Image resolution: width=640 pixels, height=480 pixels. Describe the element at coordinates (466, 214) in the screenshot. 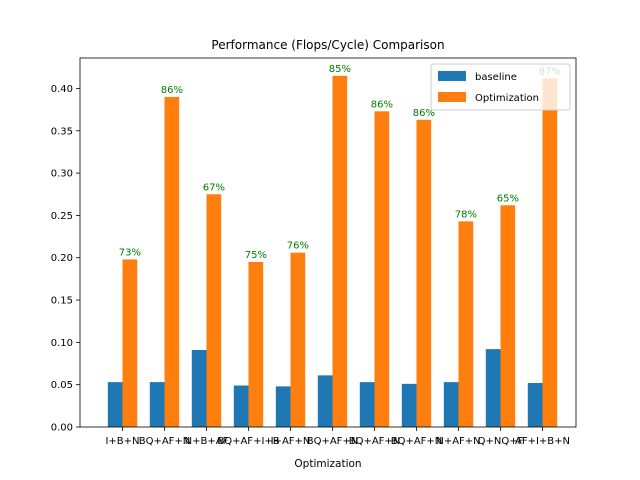

I see `improvement-label-8: 78%` at that location.